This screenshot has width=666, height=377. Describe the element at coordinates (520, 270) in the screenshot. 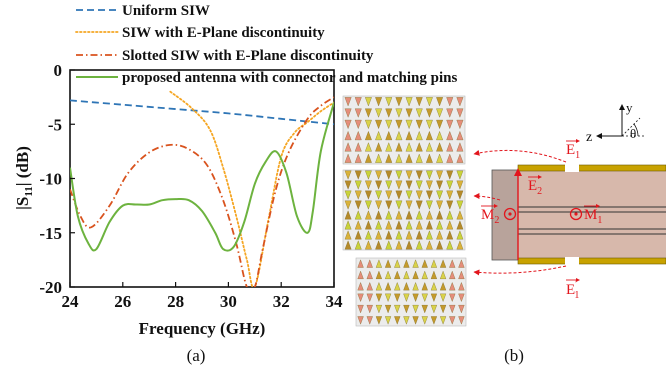

I see `arrow-to-bottom-image` at that location.